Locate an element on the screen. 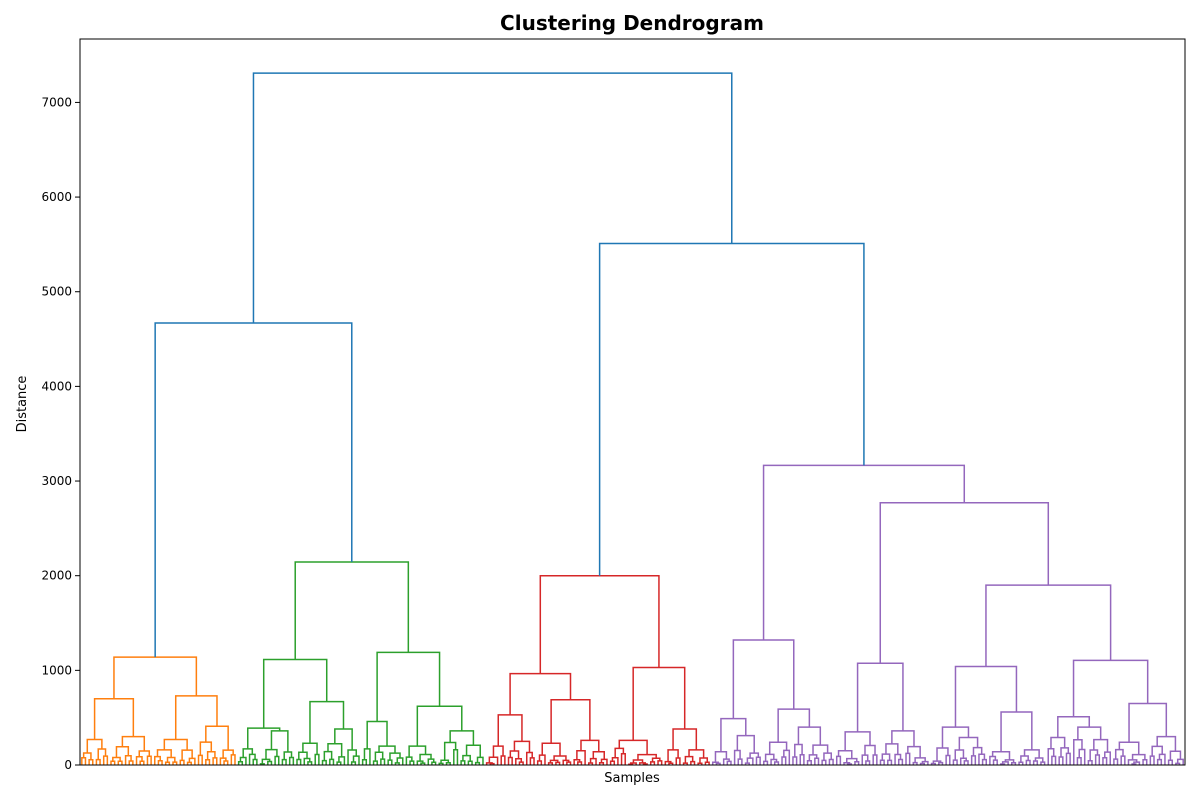 This screenshot has width=1200, height=800. y-tick-label: 4000 is located at coordinates (56, 386).